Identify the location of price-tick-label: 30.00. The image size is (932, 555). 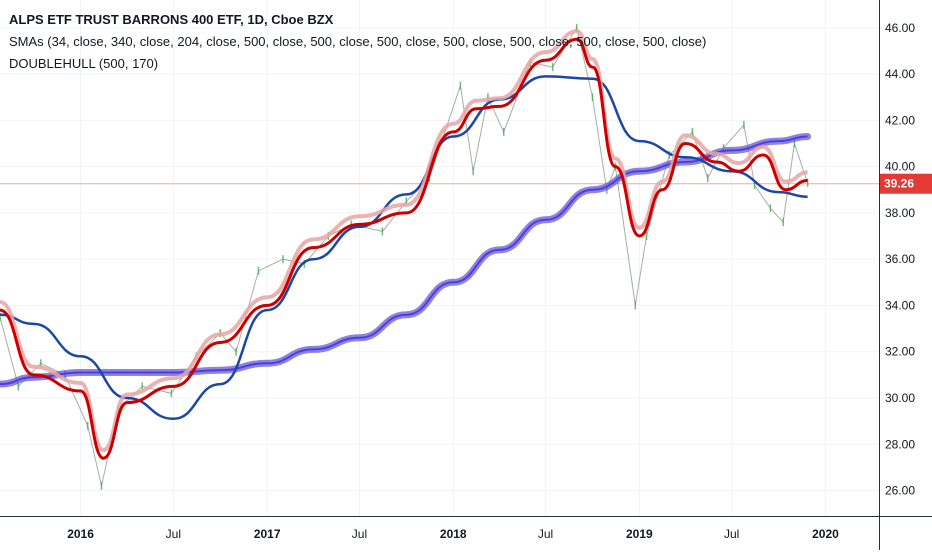
(900, 398).